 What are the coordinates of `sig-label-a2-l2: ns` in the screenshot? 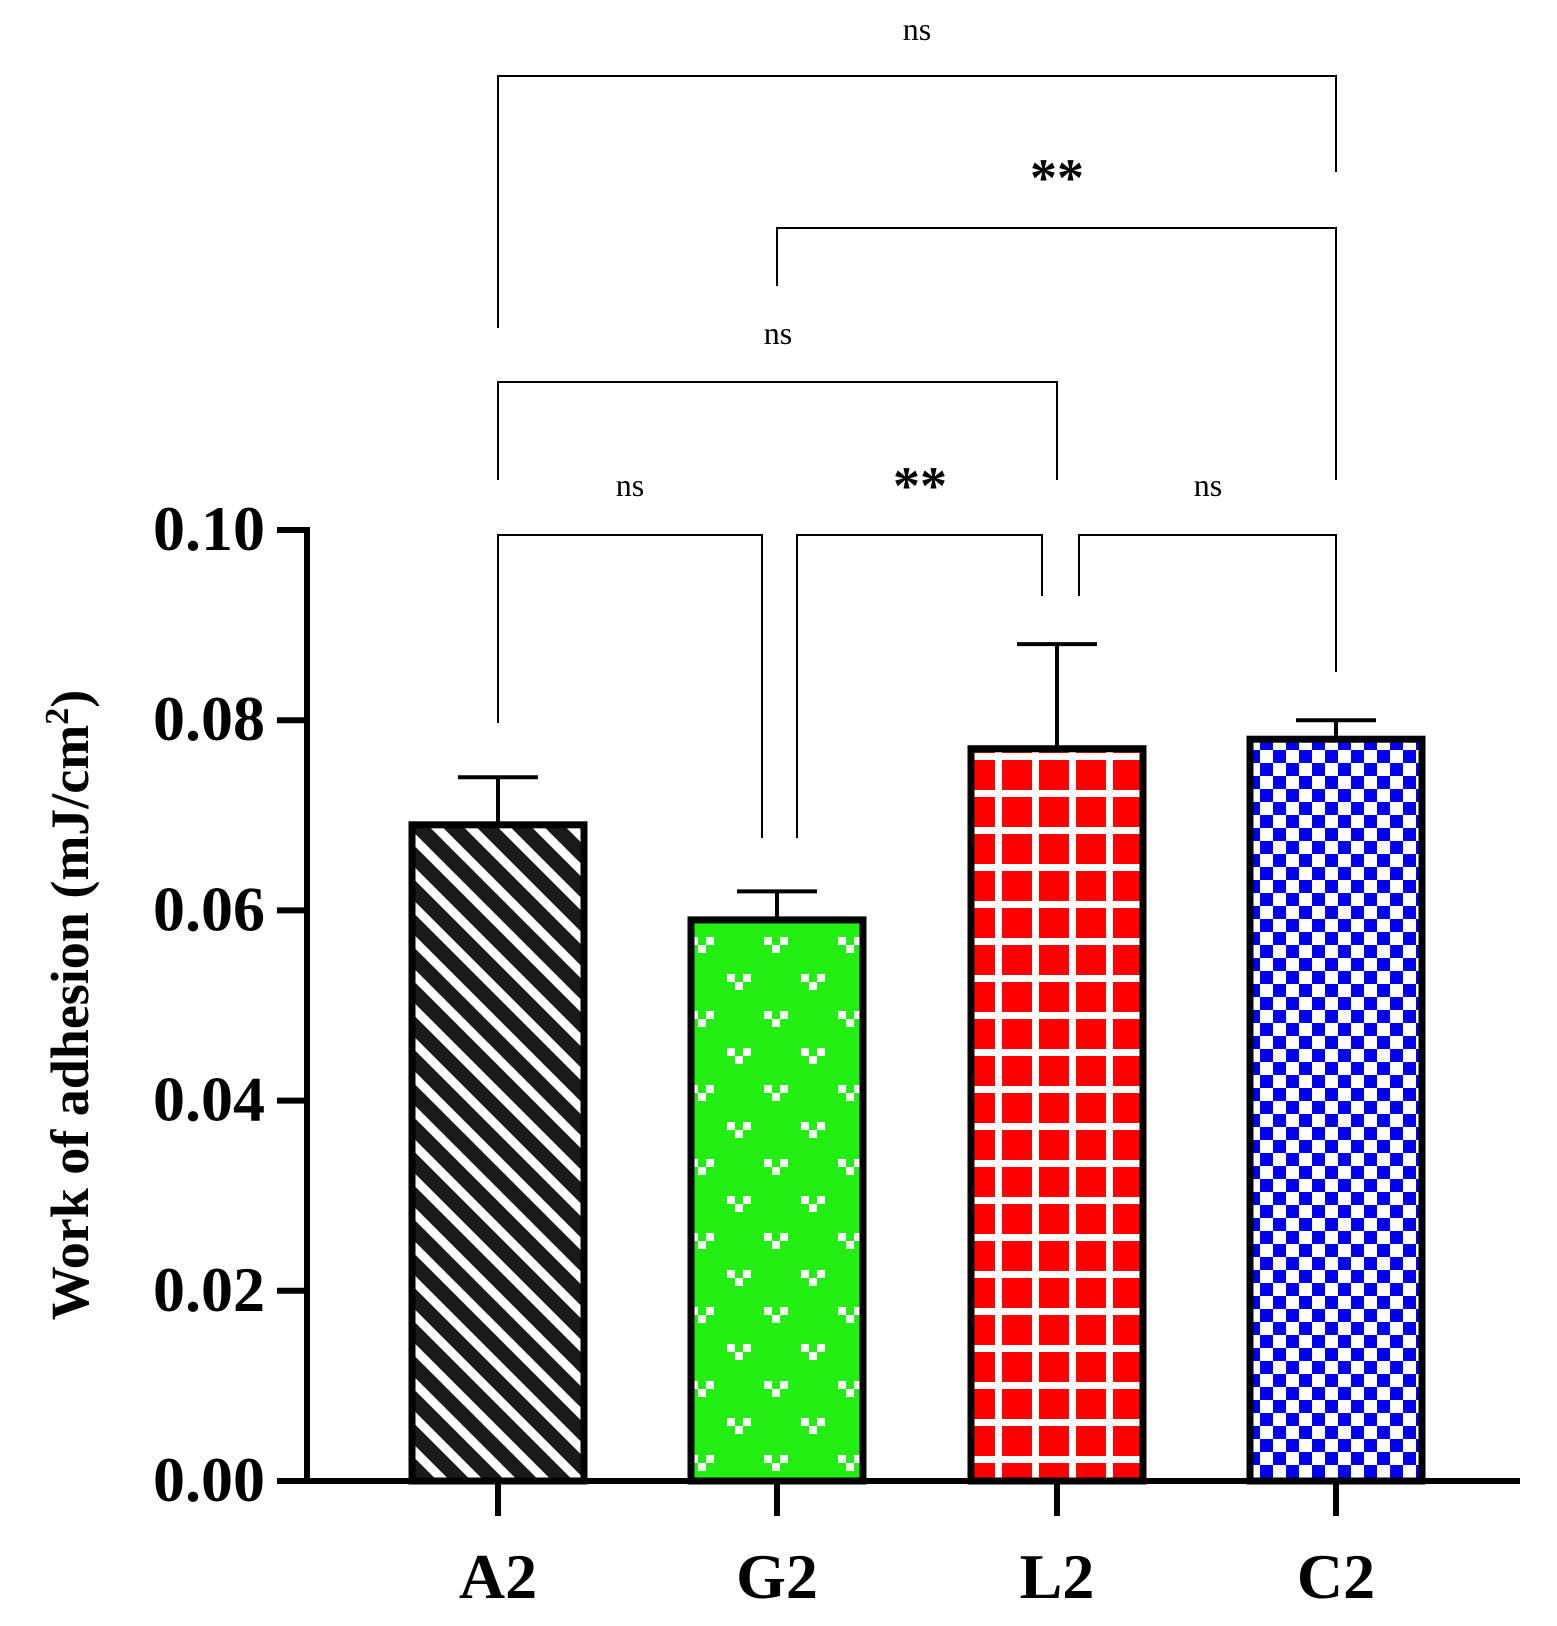 It's located at (778, 333).